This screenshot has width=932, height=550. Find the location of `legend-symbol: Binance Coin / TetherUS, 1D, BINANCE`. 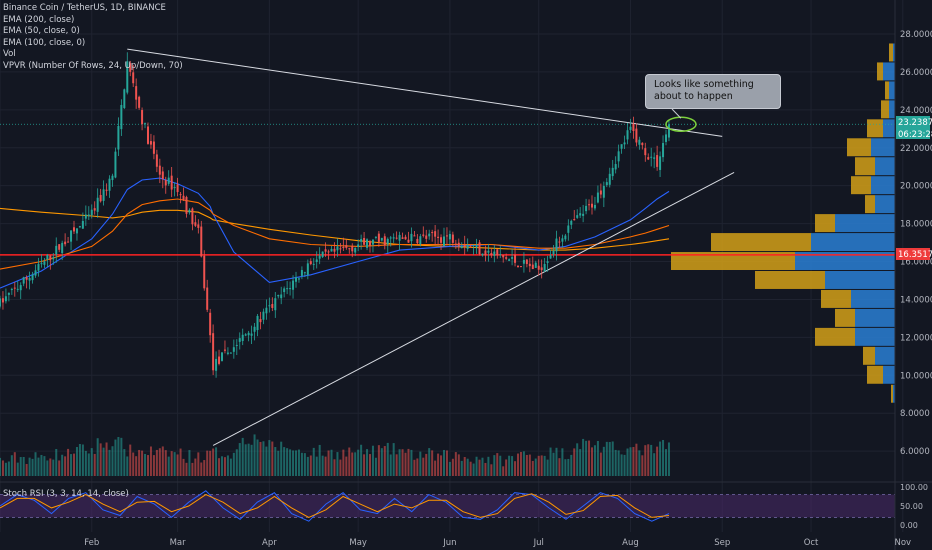

legend-symbol: Binance Coin / TetherUS, 1D, BINANCE is located at coordinates (84, 8).